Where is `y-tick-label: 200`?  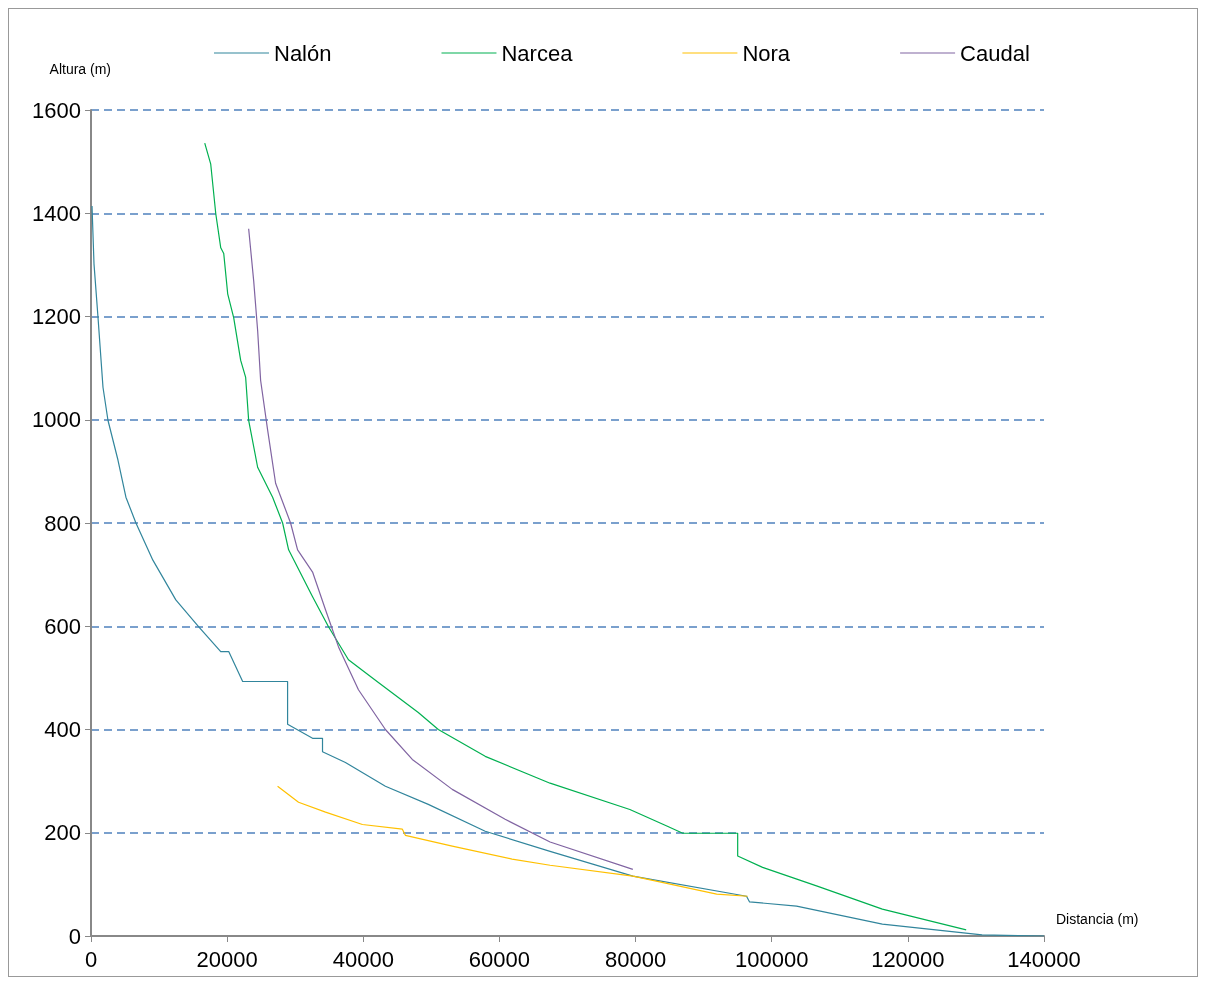
y-tick-label: 200 is located at coordinates (62, 833).